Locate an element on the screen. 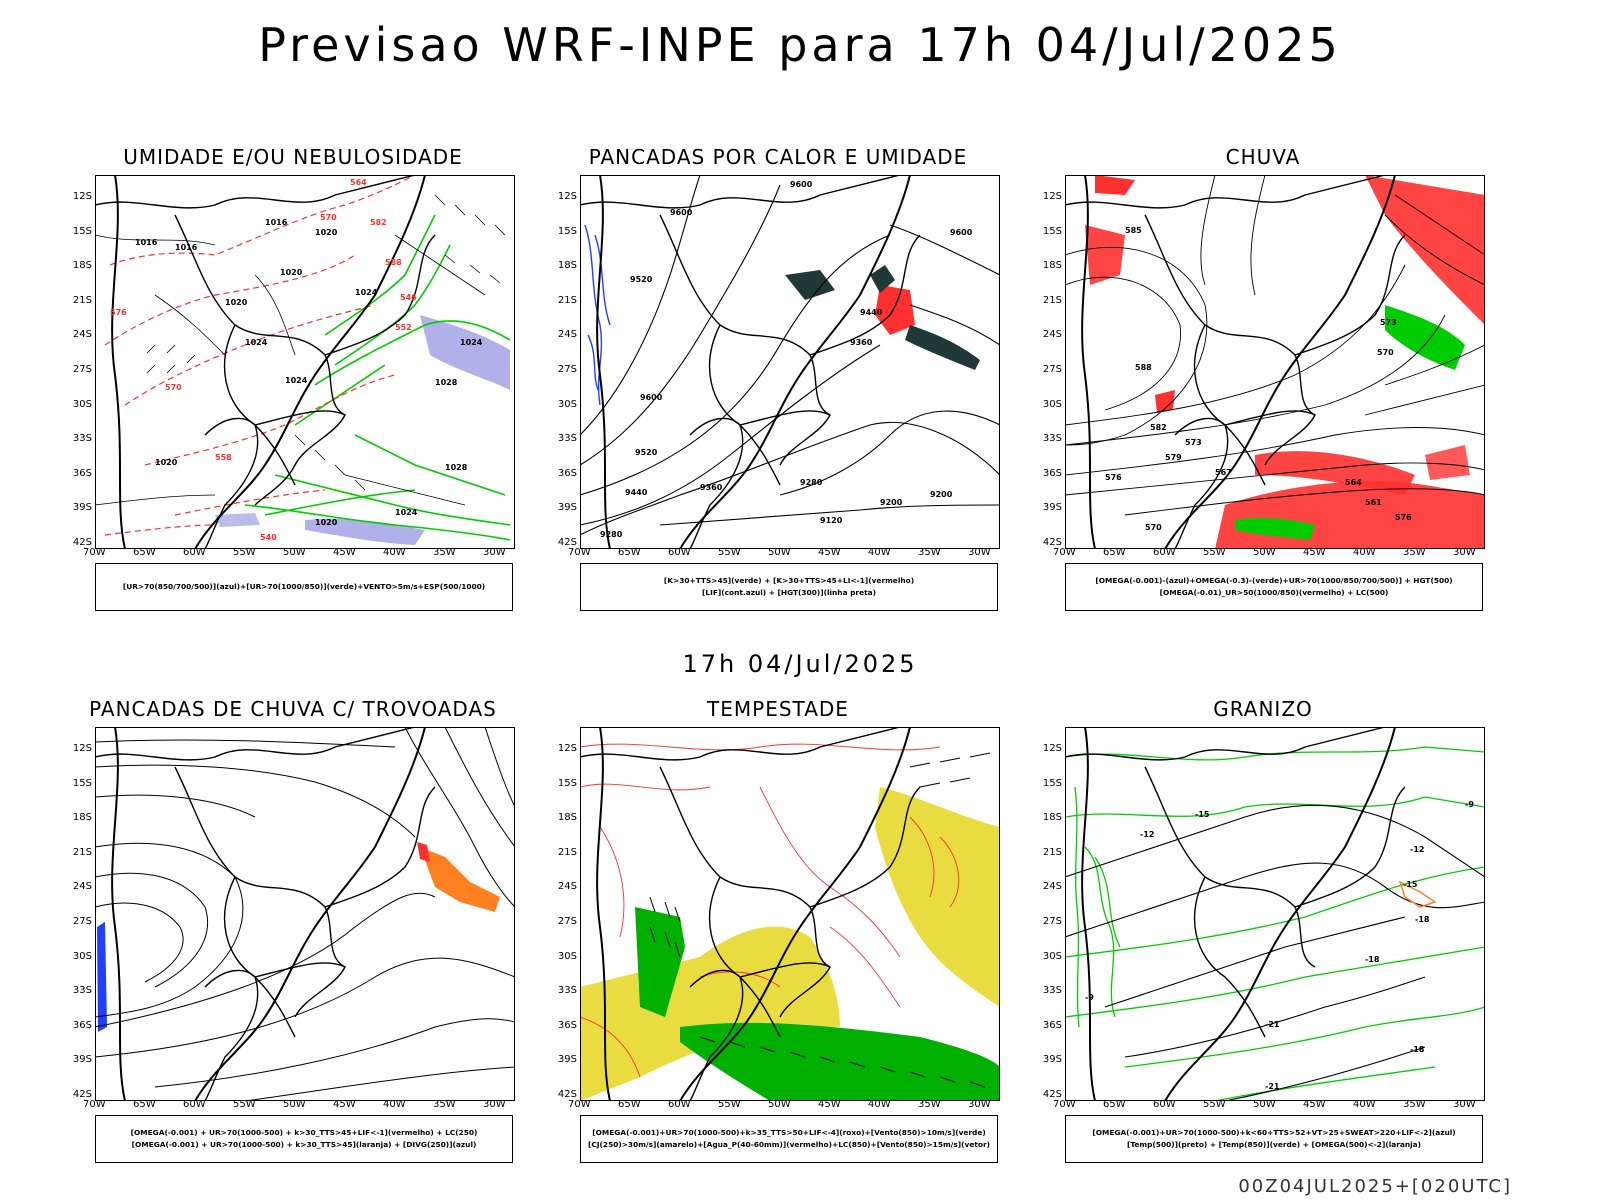  contour-label: 567 is located at coordinates (1223, 472).